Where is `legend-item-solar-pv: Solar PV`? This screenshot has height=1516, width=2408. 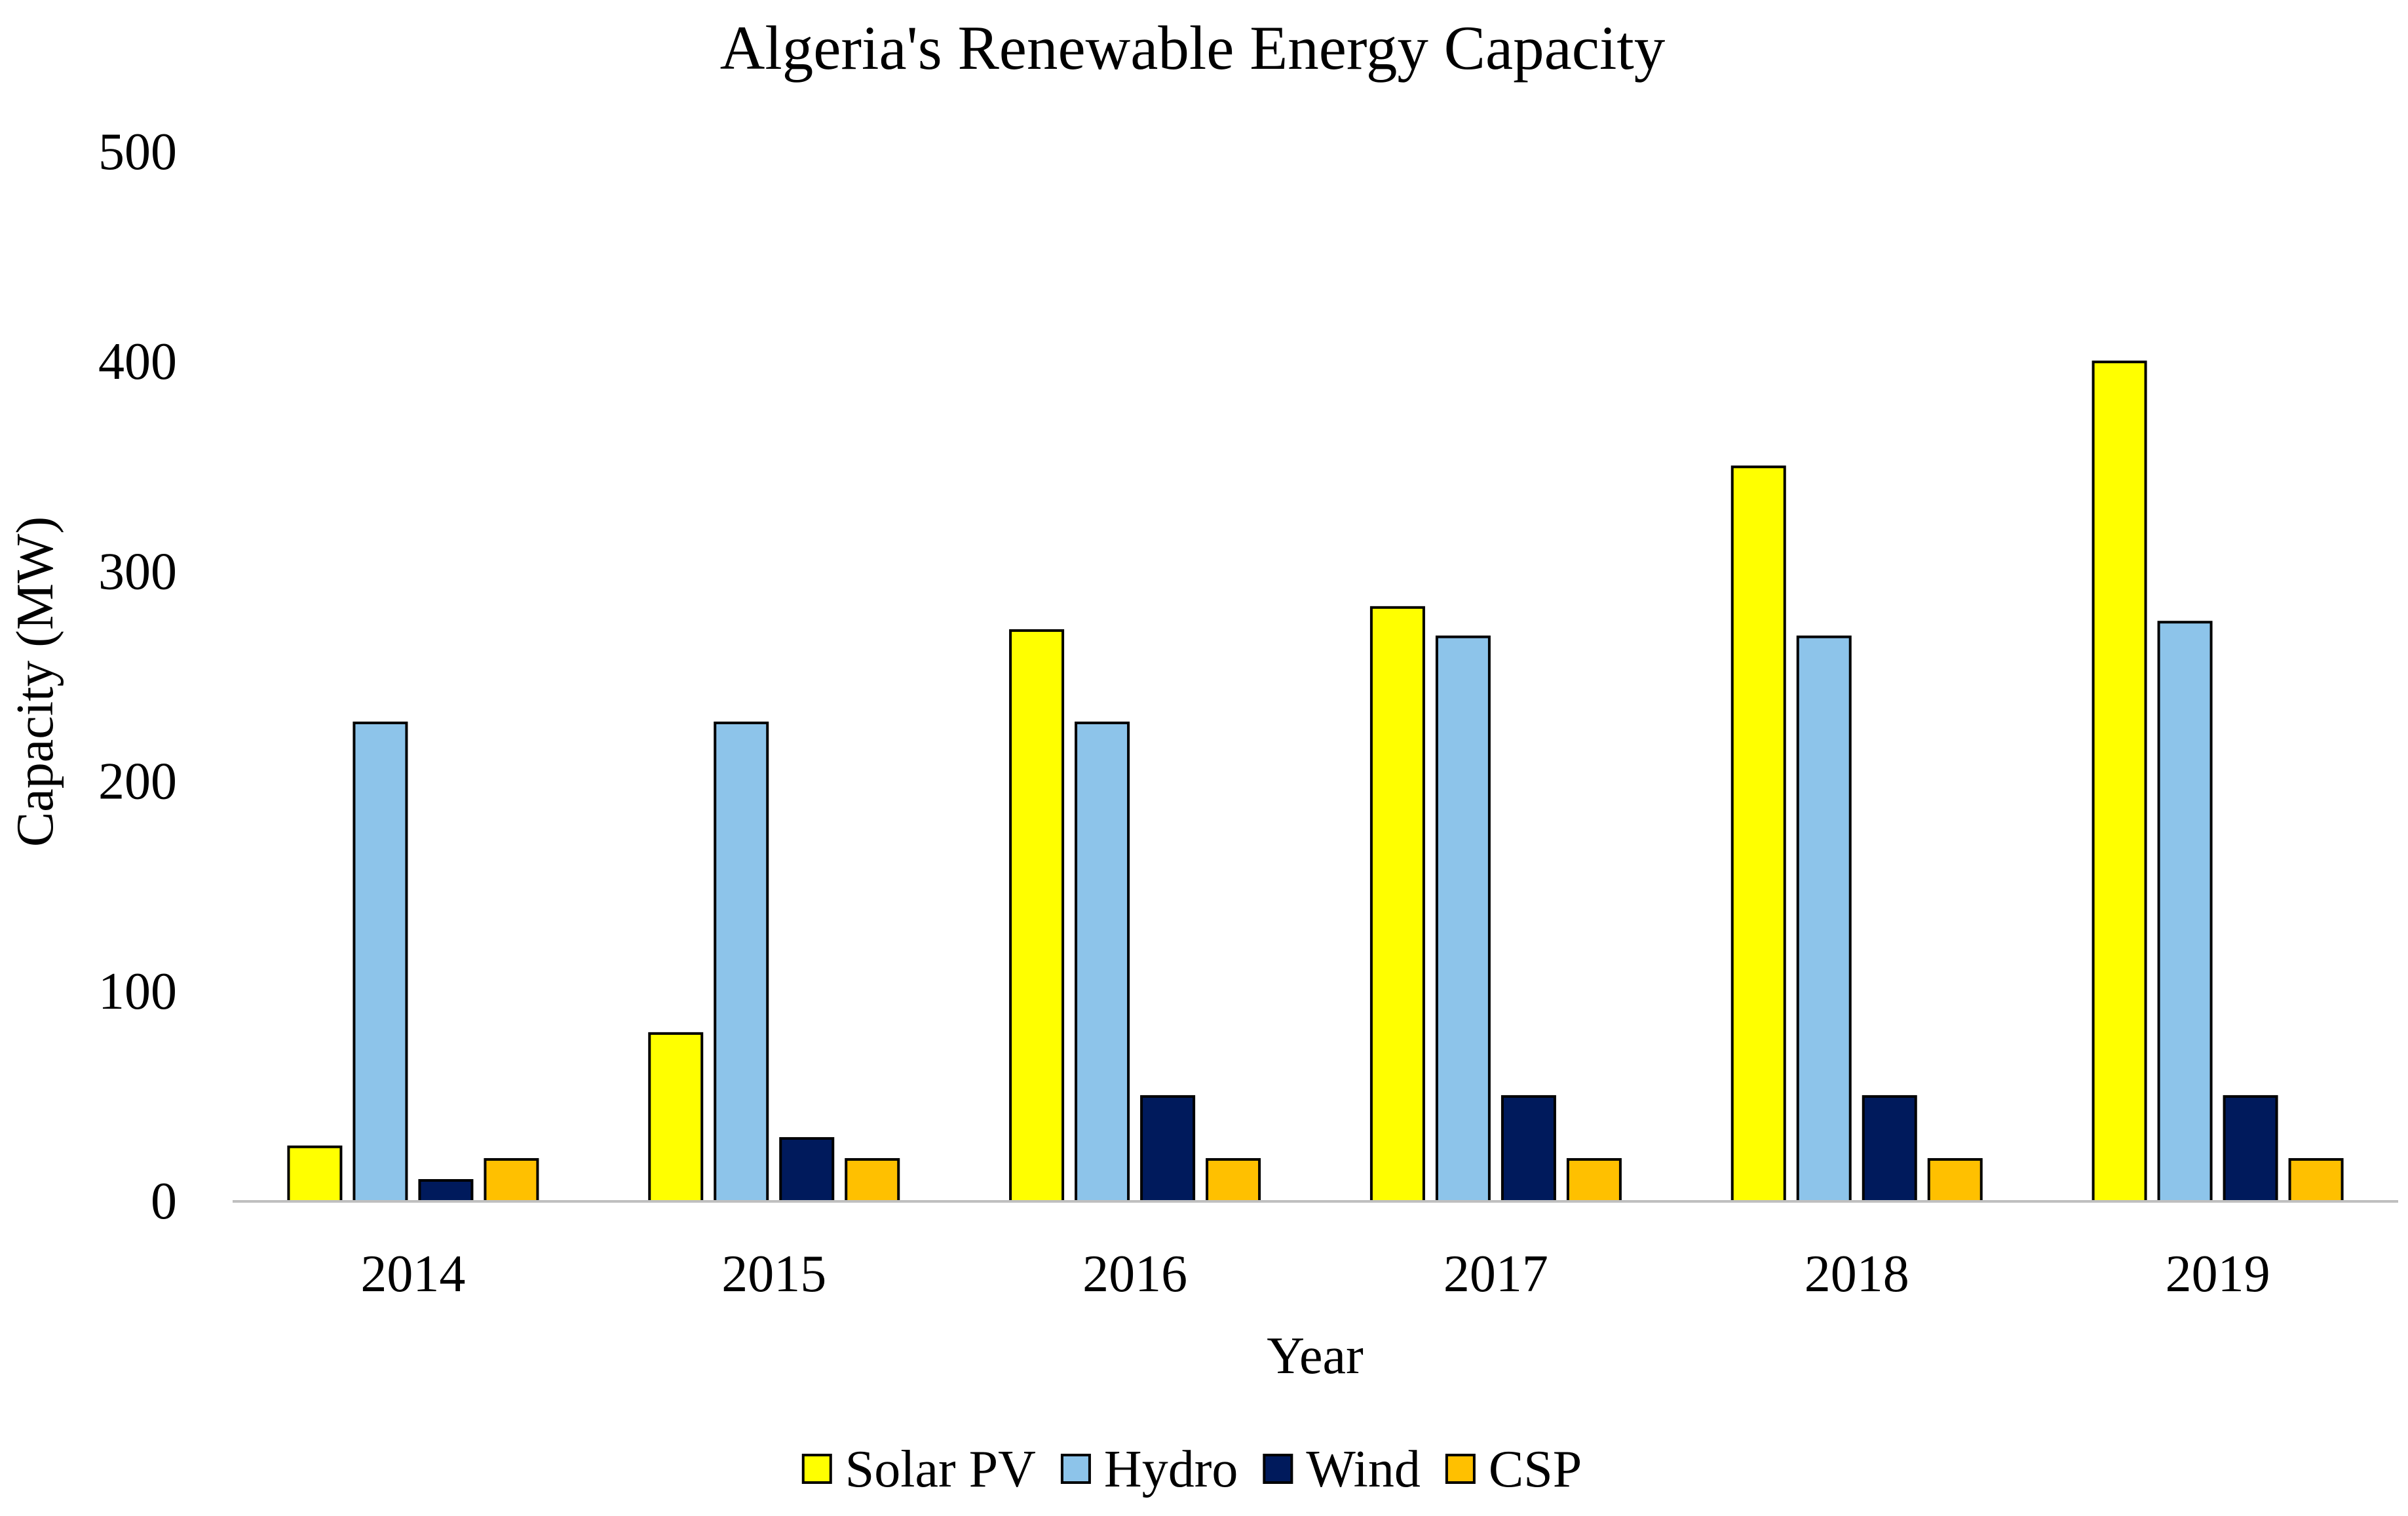 legend-item-solar-pv: Solar PV is located at coordinates (918, 1470).